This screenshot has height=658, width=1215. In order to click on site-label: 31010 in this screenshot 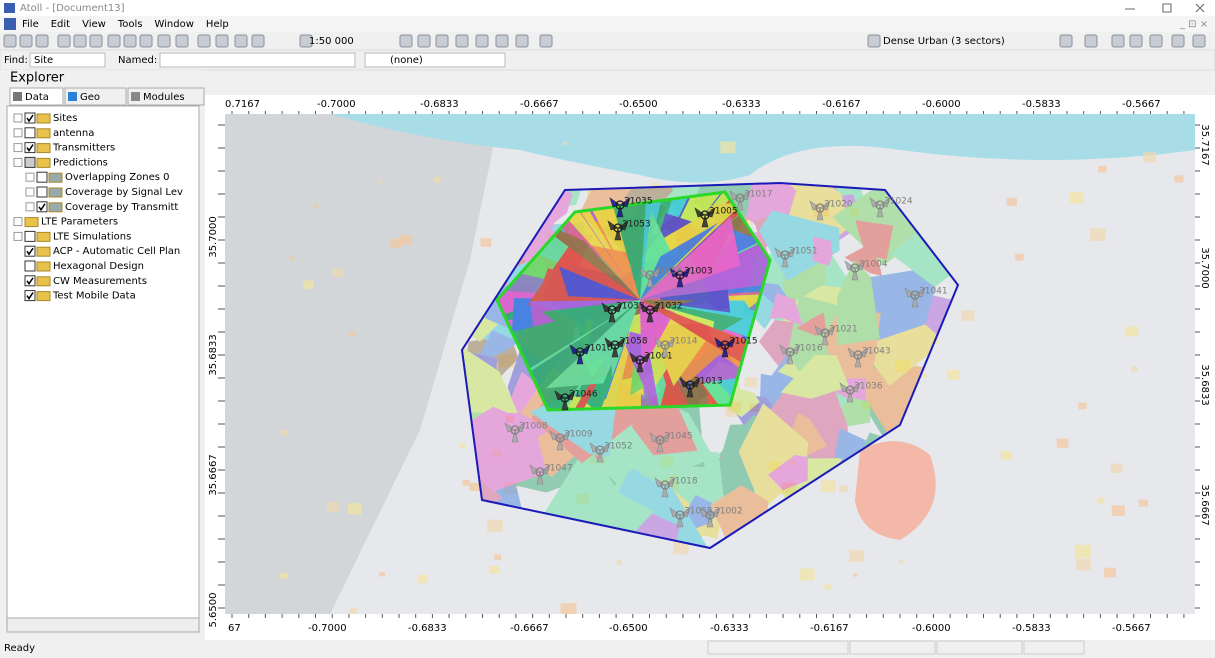, I will do `click(598, 349)`.